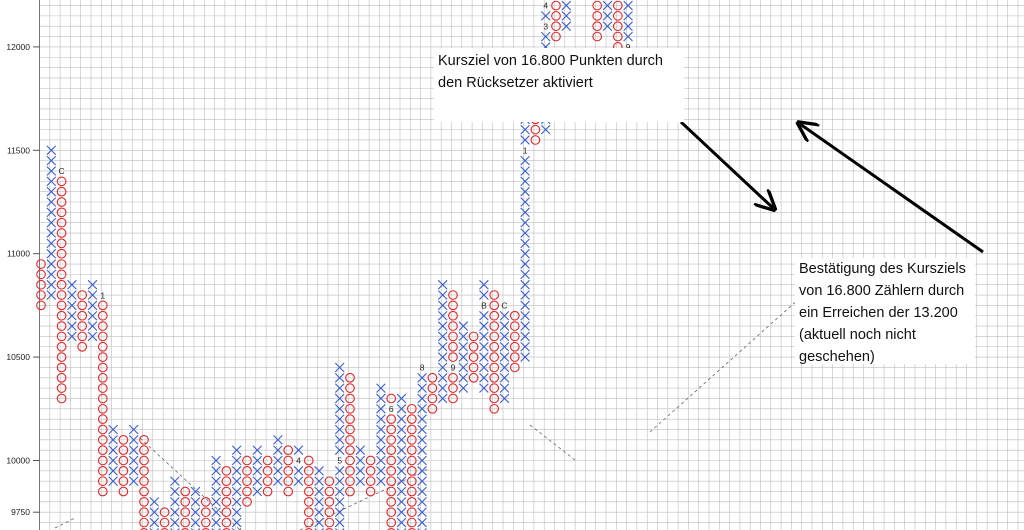 This screenshot has height=530, width=1024. I want to click on trend-line, so click(65, 523).